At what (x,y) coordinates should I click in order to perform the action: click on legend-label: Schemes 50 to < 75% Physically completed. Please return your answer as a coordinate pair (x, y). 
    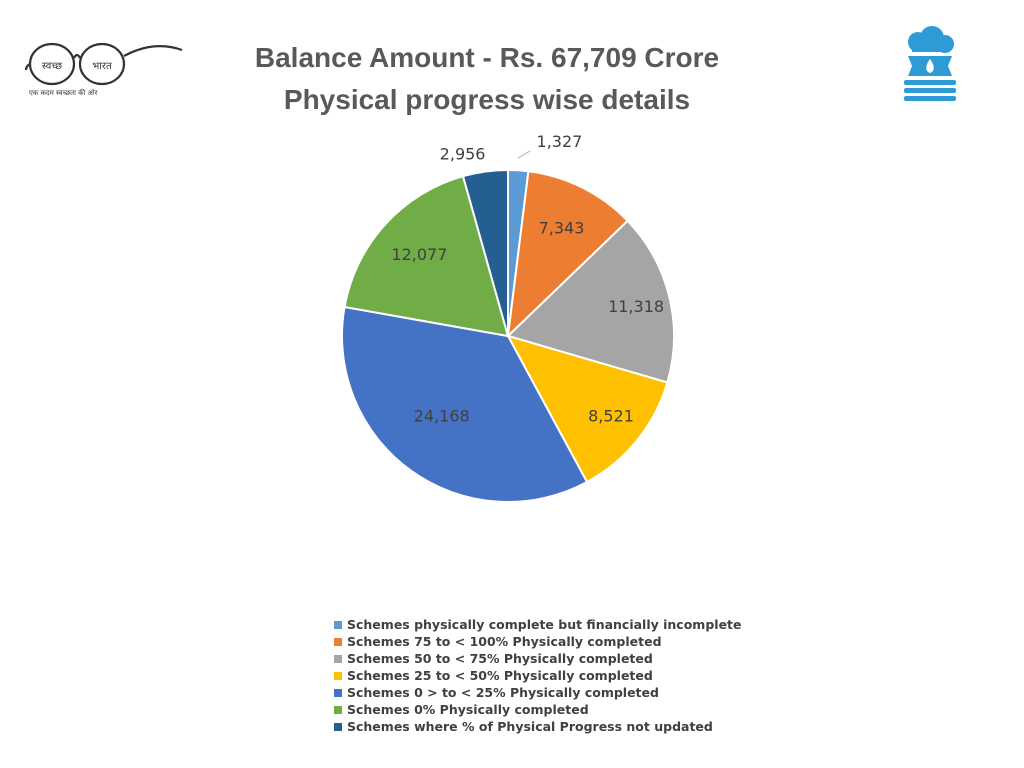
    Looking at the image, I should click on (500, 658).